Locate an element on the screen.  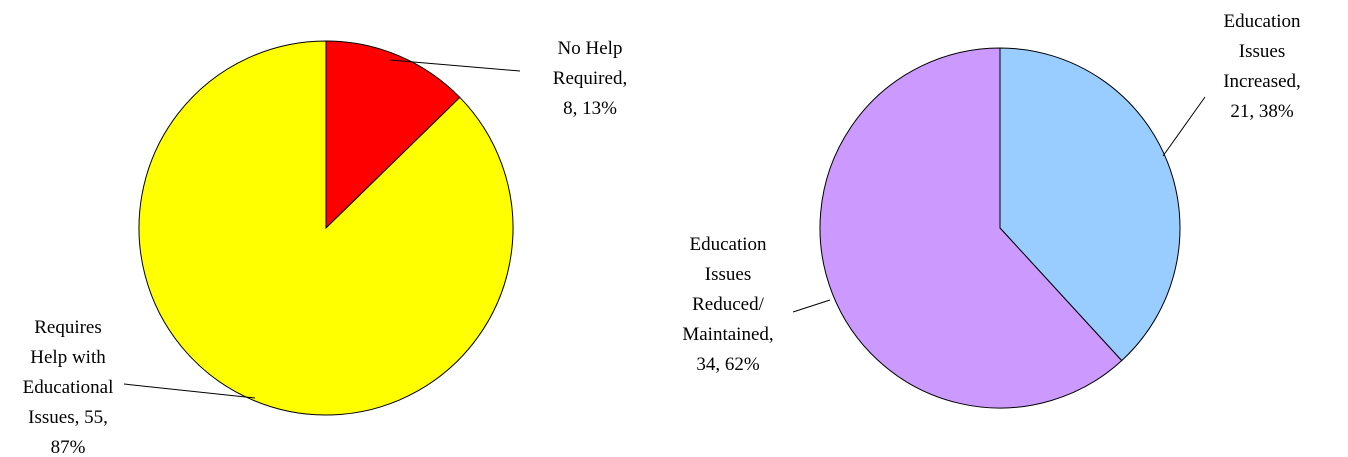
pie2-slice-2-label-line: Reduced/ is located at coordinates (728, 304).